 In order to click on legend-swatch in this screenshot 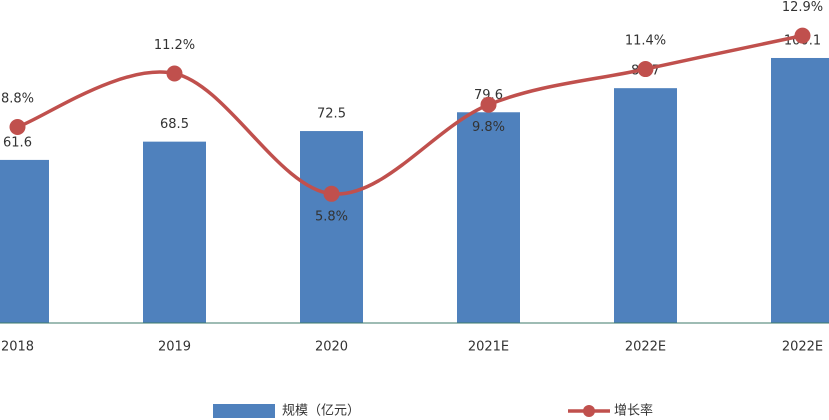, I will do `click(244, 411)`.